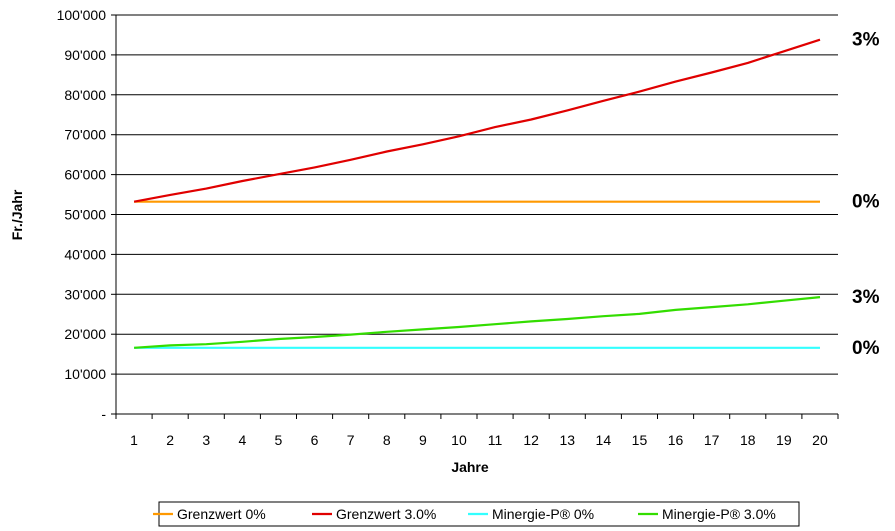 The width and height of the screenshot is (895, 531). What do you see at coordinates (748, 440) in the screenshot?
I see `x-tick-label: 18` at bounding box center [748, 440].